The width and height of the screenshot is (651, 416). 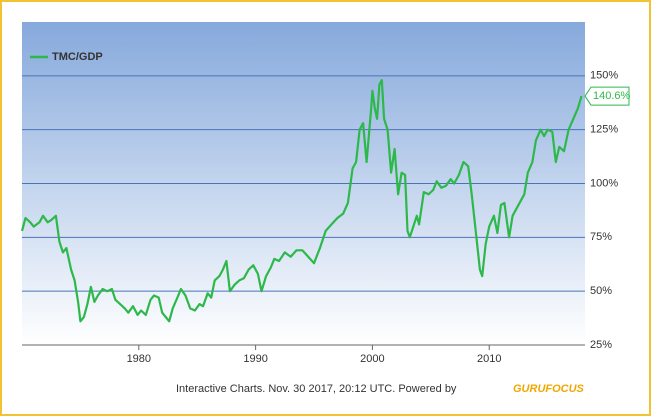 What do you see at coordinates (139, 359) in the screenshot?
I see `x-tick-label: 1980` at bounding box center [139, 359].